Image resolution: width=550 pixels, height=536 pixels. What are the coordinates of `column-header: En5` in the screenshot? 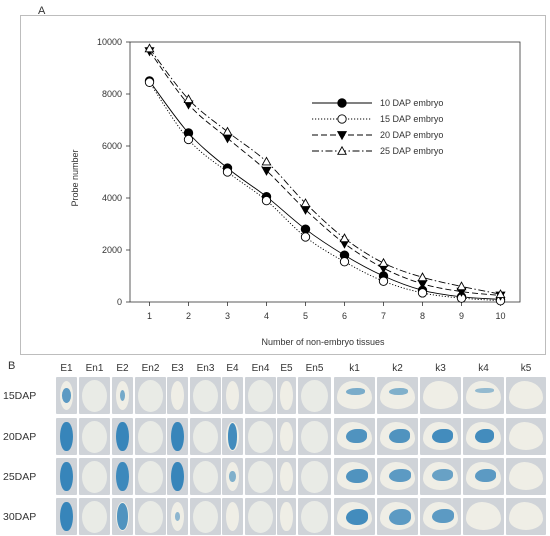 It's located at (314, 368).